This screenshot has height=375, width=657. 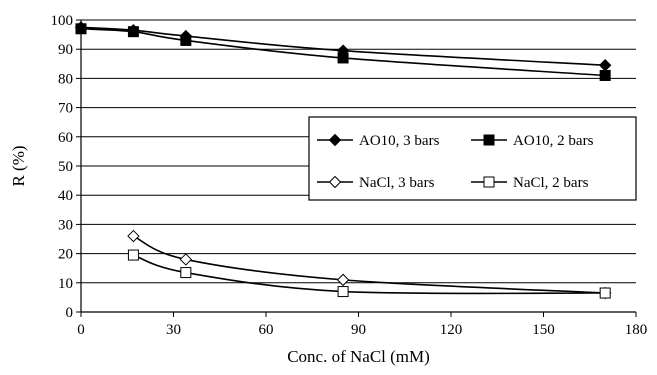 What do you see at coordinates (65, 79) in the screenshot?
I see `y-tick-label-80: 80` at bounding box center [65, 79].